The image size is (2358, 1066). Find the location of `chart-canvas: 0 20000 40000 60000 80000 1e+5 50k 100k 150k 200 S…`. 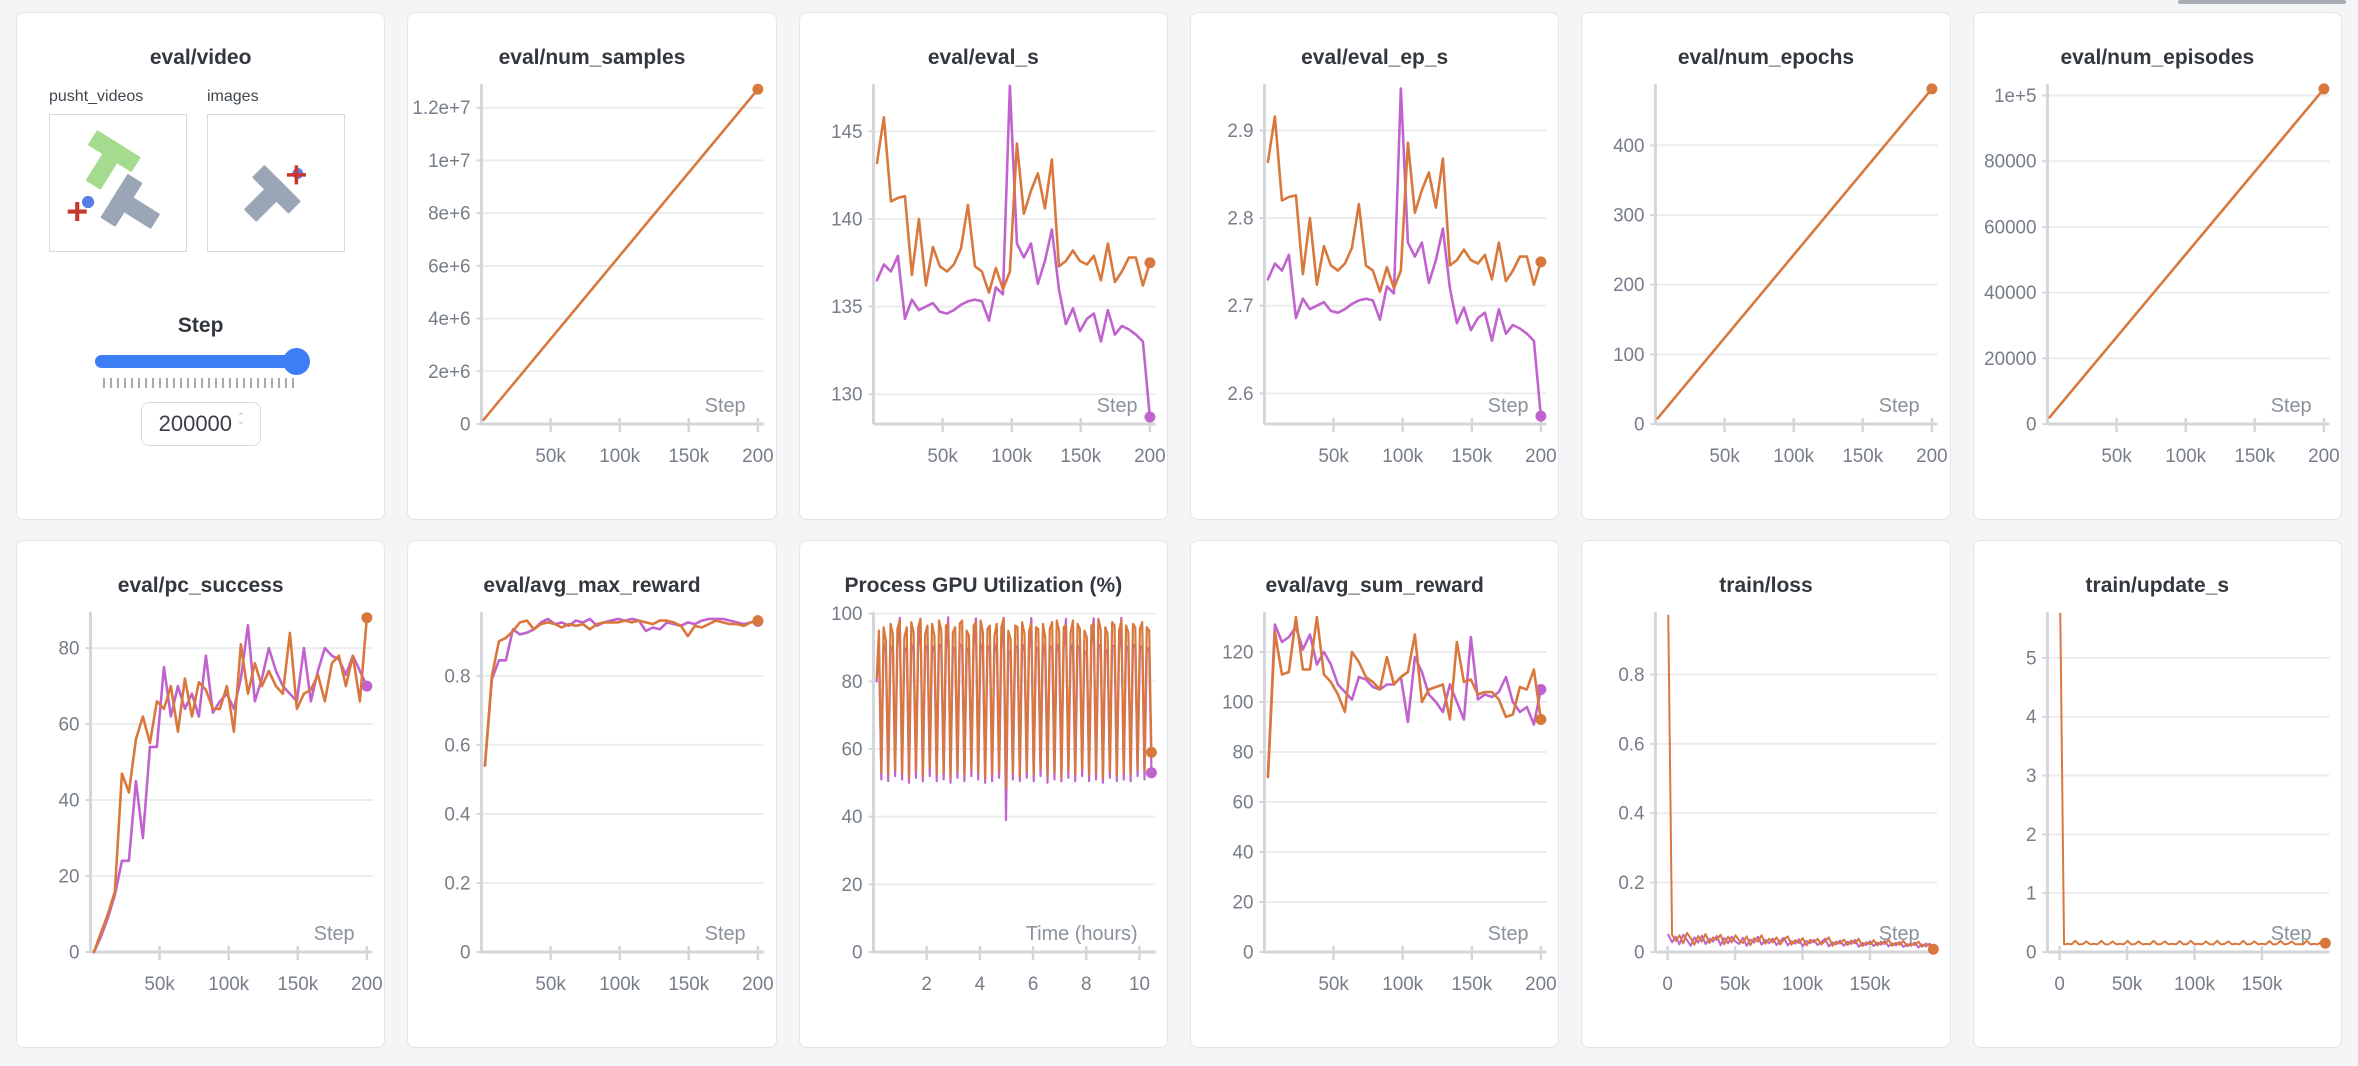

chart-canvas: 0 20000 40000 60000 80000 1e+5 50k 100k 150k 200 S… is located at coordinates (2157, 290).